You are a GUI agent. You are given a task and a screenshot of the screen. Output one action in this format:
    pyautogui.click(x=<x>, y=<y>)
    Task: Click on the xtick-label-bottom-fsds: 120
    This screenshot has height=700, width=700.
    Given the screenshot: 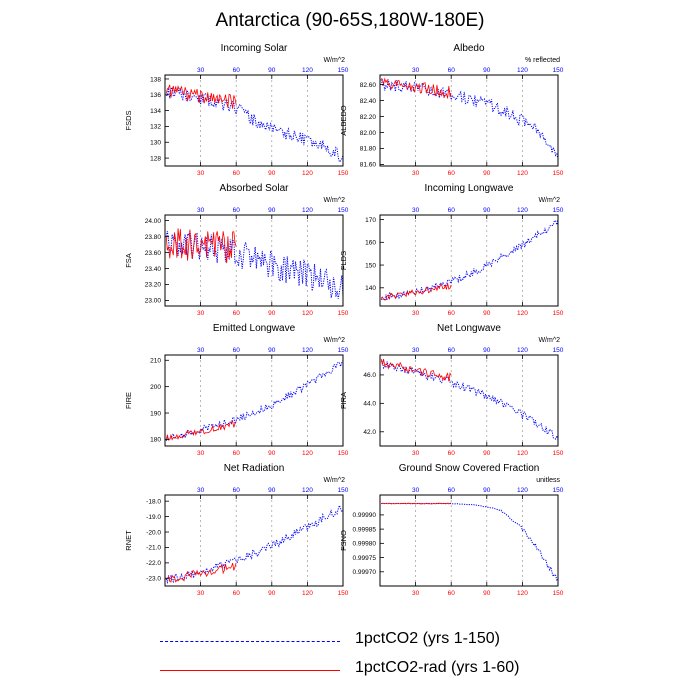 What is the action you would take?
    pyautogui.click(x=307, y=173)
    